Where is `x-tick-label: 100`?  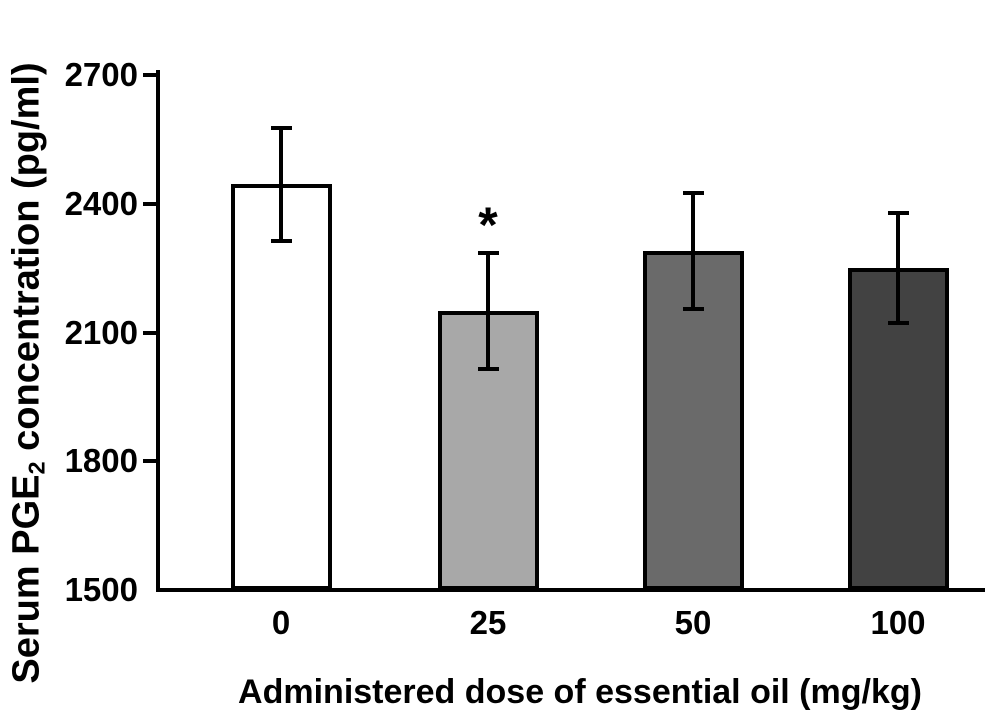 x-tick-label: 100 is located at coordinates (898, 622).